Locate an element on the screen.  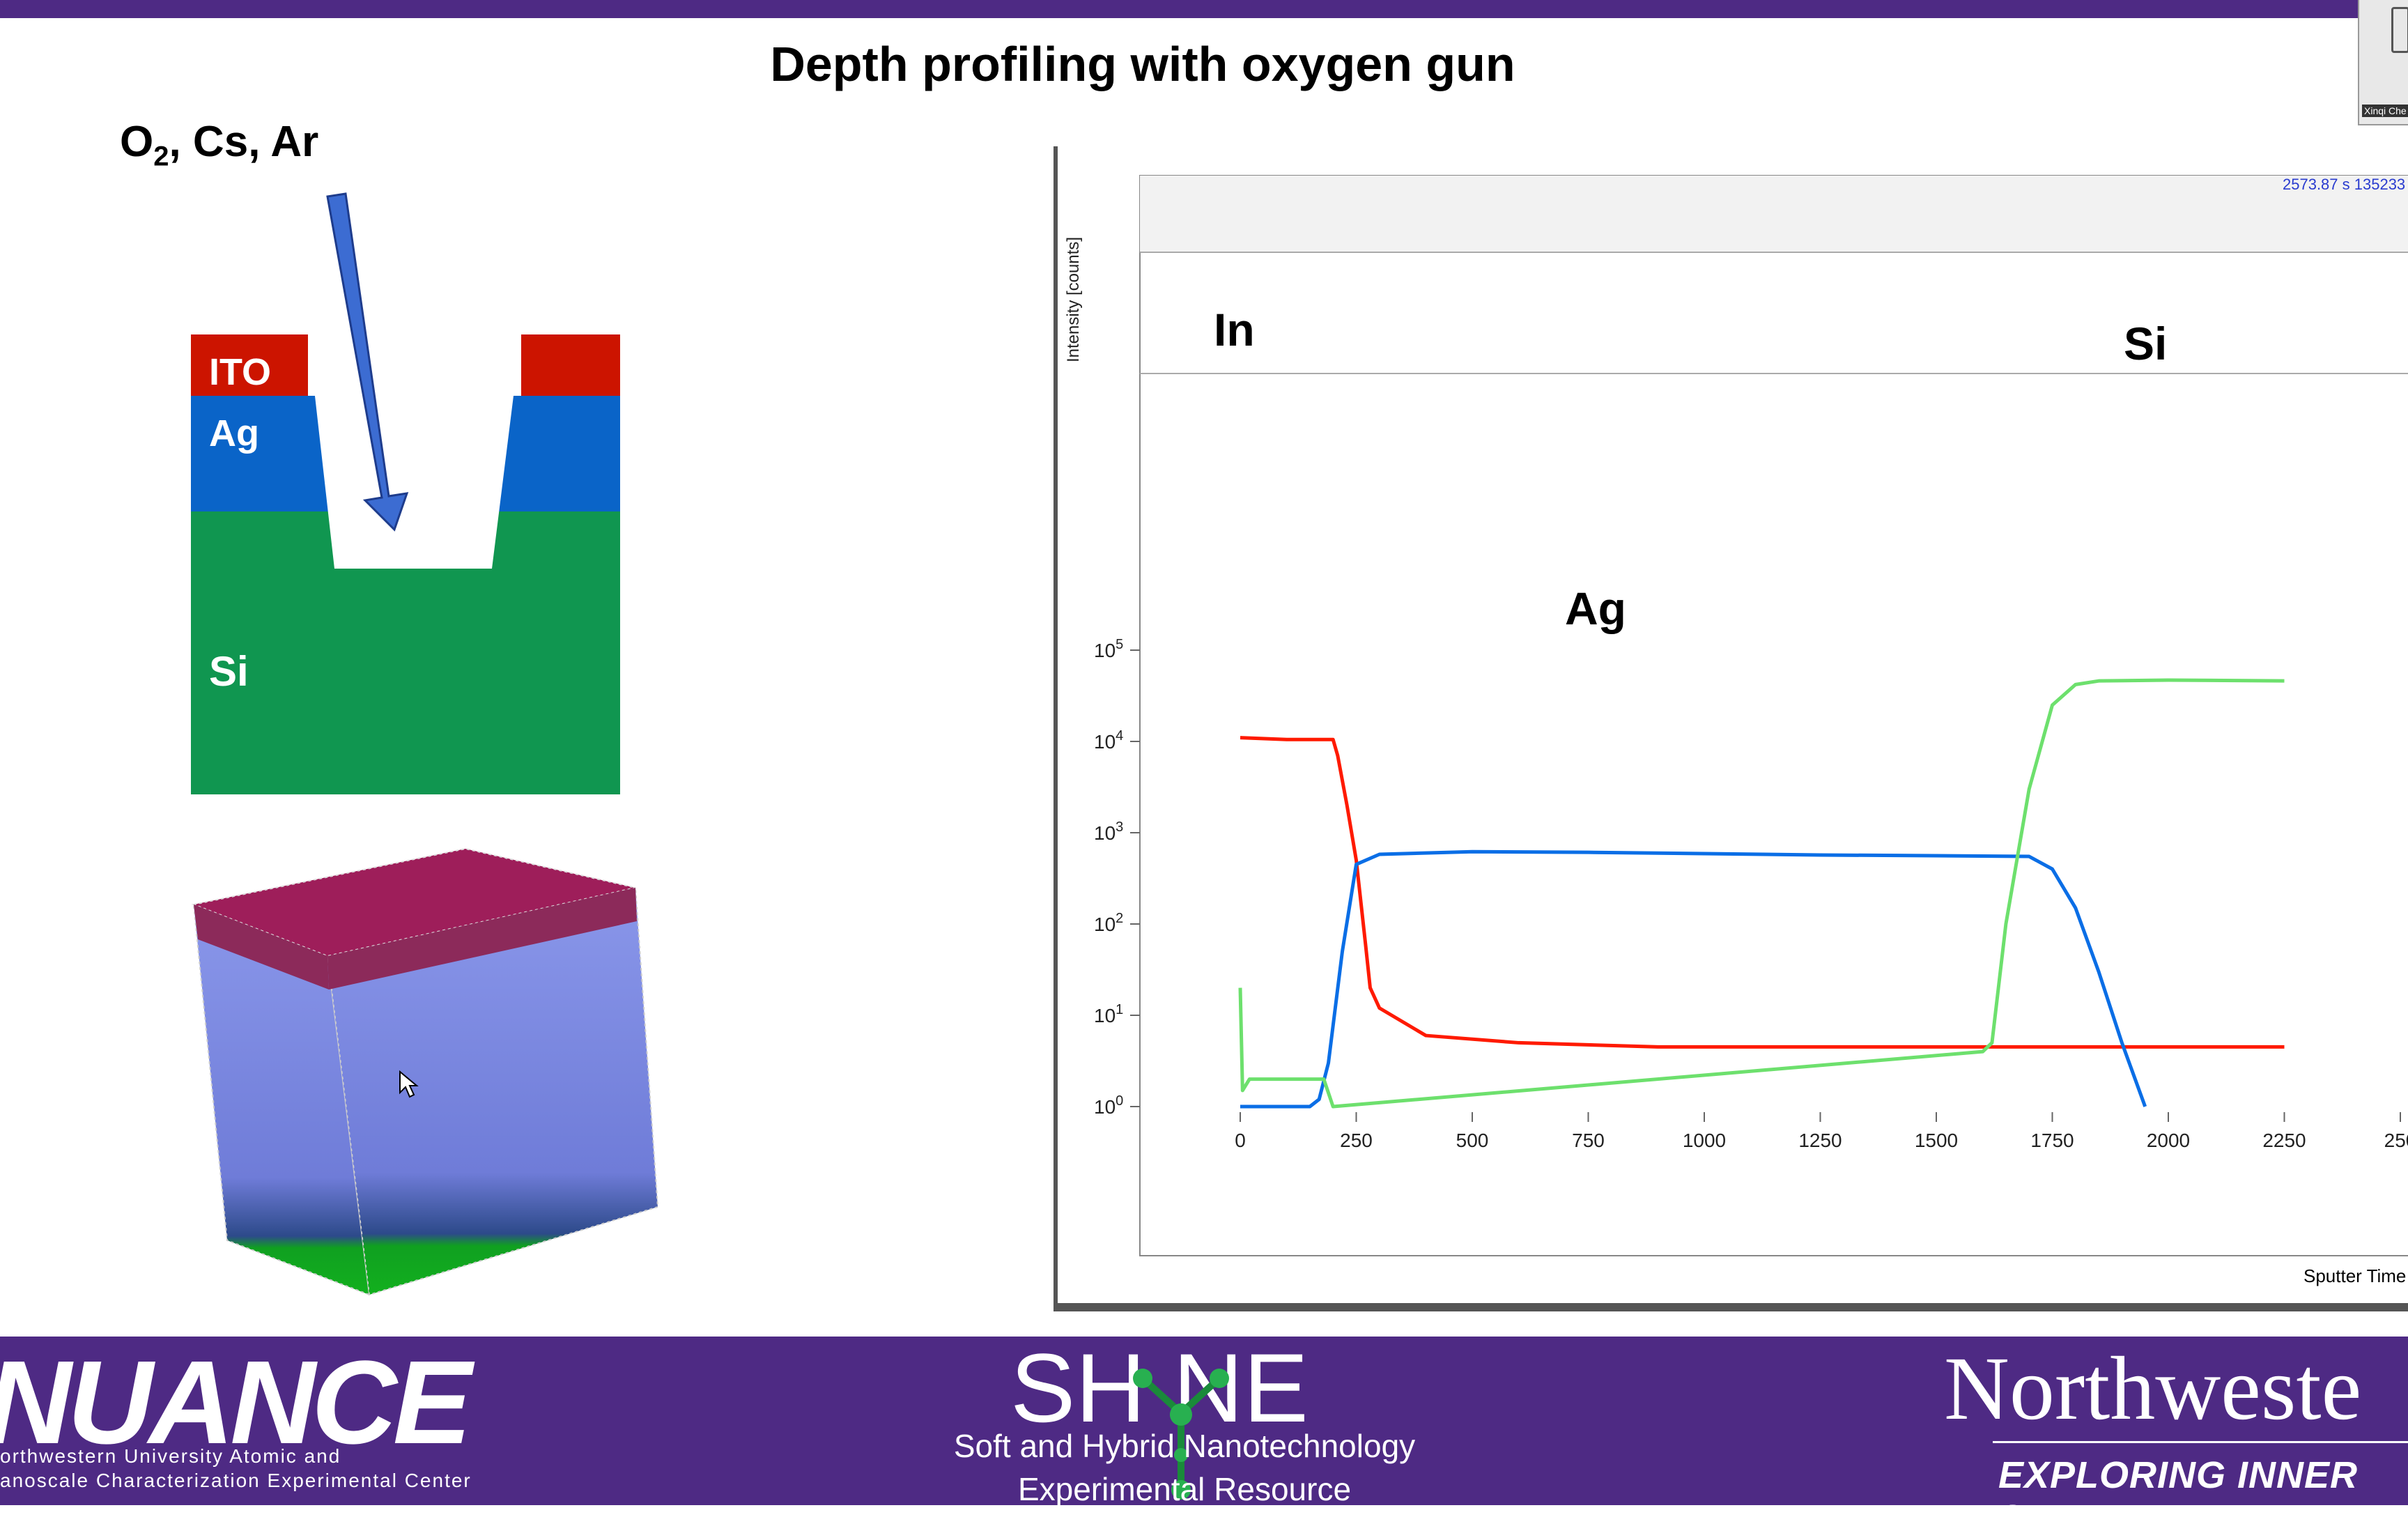
crater is located at coordinates (415, 451).